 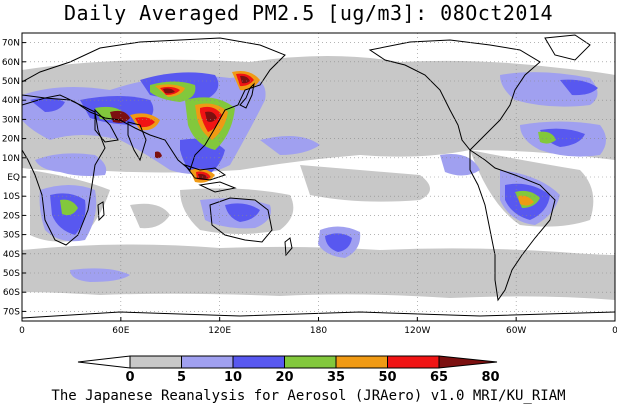 I want to click on lon-tick-label: 120E, so click(x=219, y=331).